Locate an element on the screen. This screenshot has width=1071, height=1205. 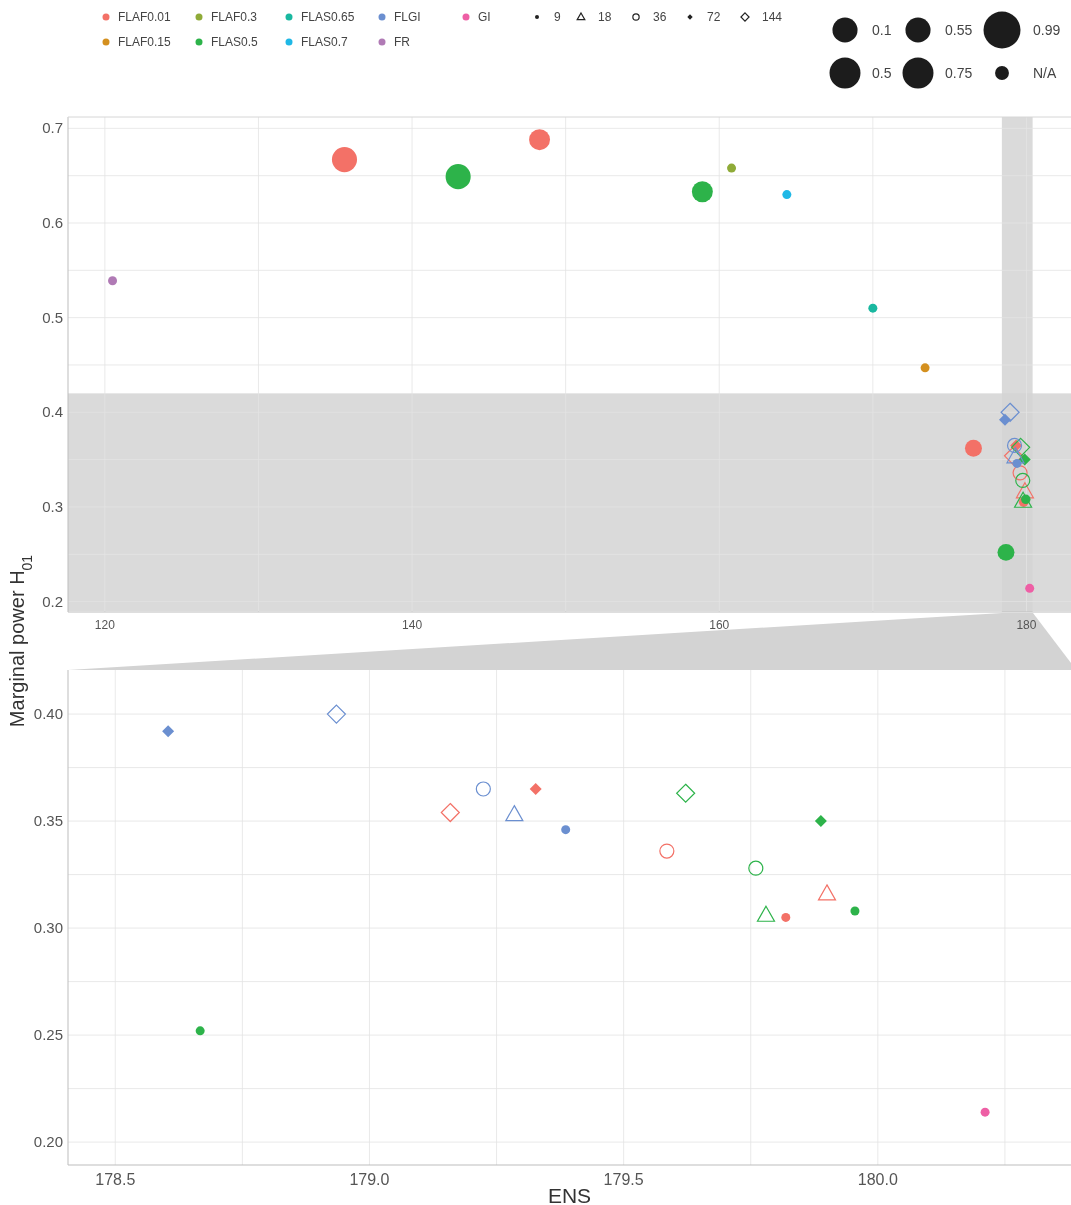
legend-label: FLAS0.5 is located at coordinates (235, 42).